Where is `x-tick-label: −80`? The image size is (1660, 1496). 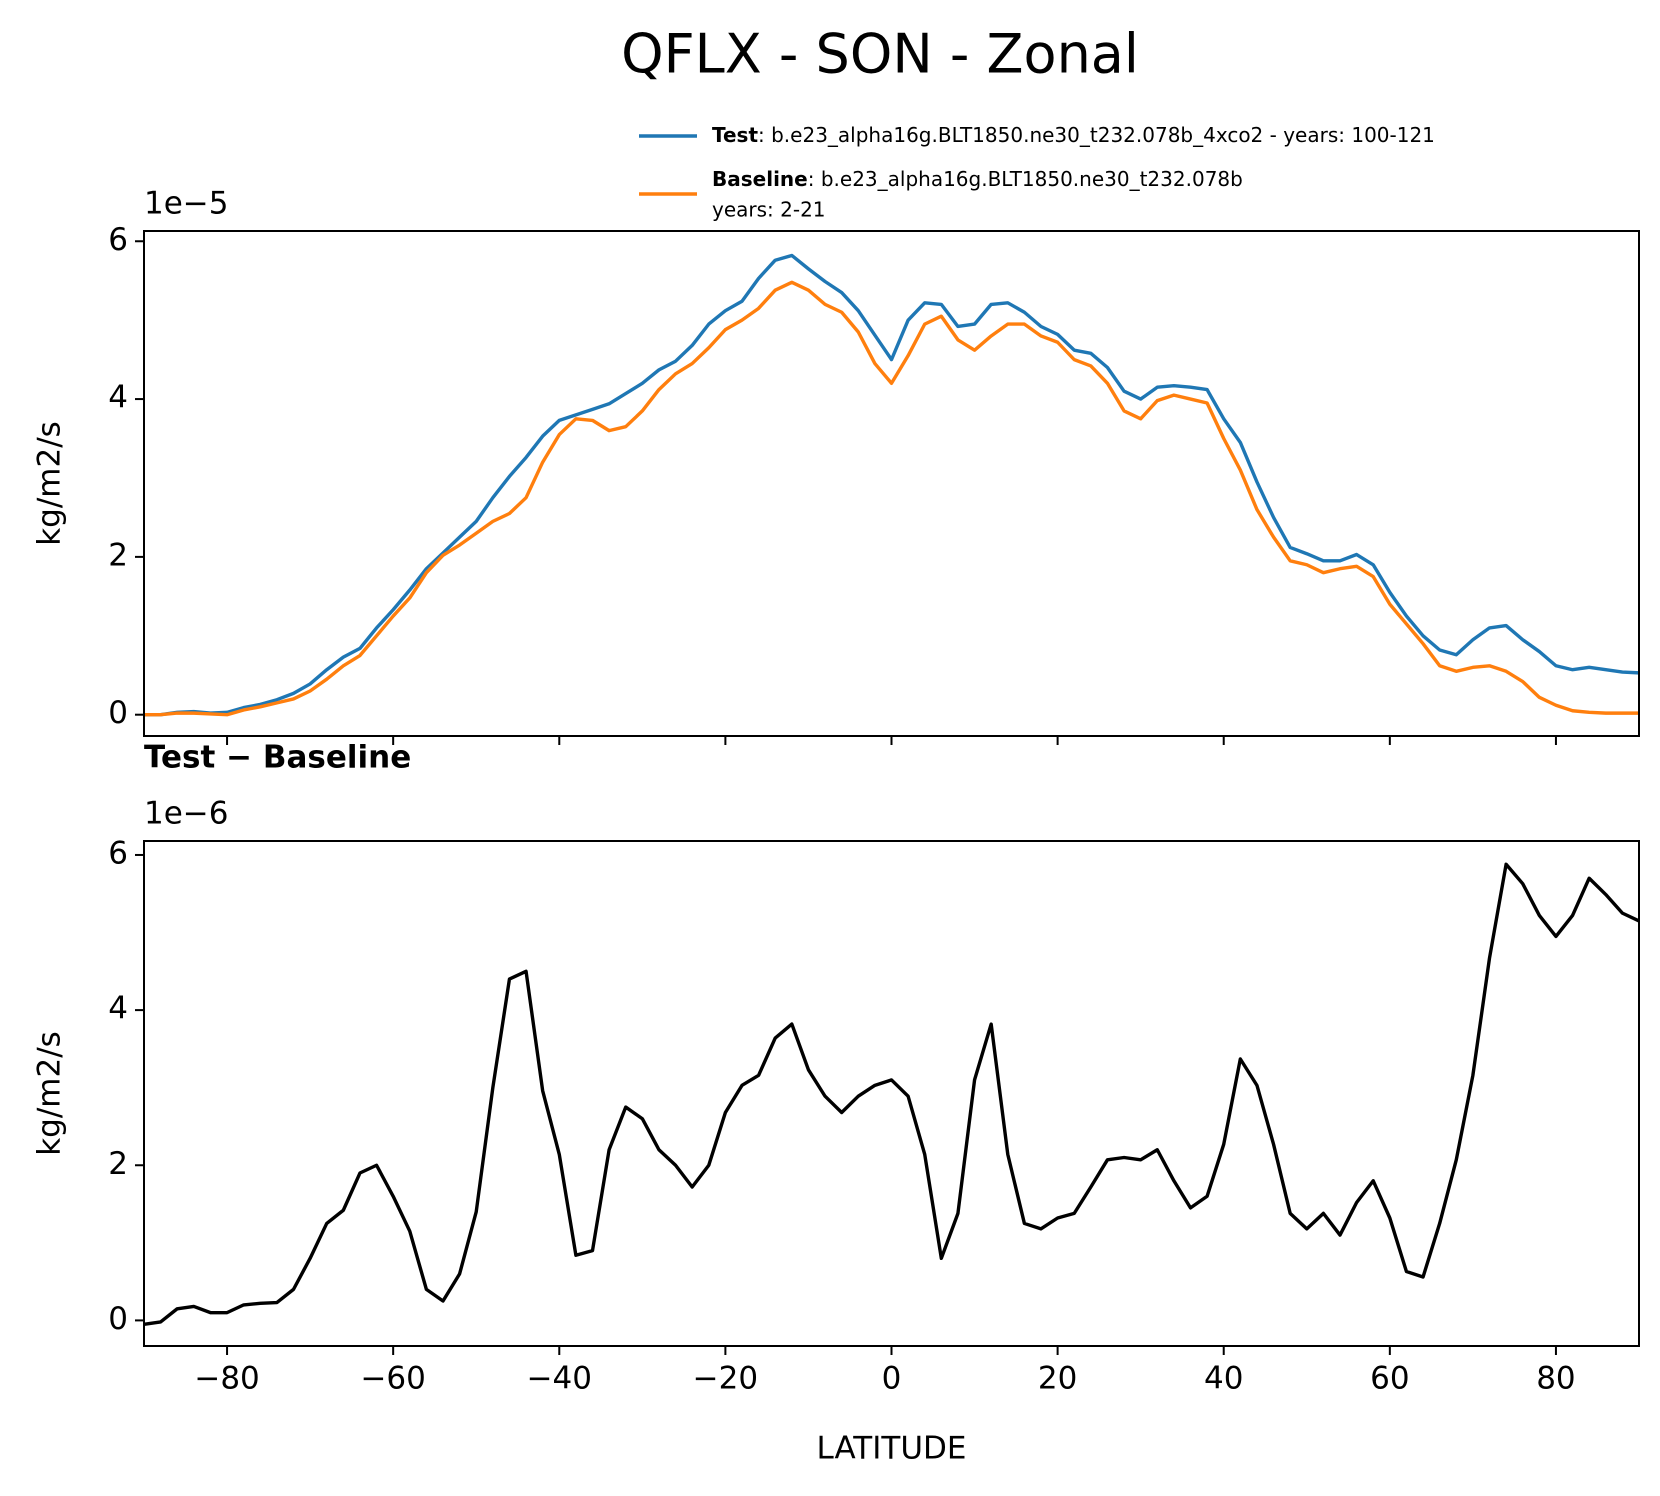
x-tick-label: −80 is located at coordinates (226, 1379).